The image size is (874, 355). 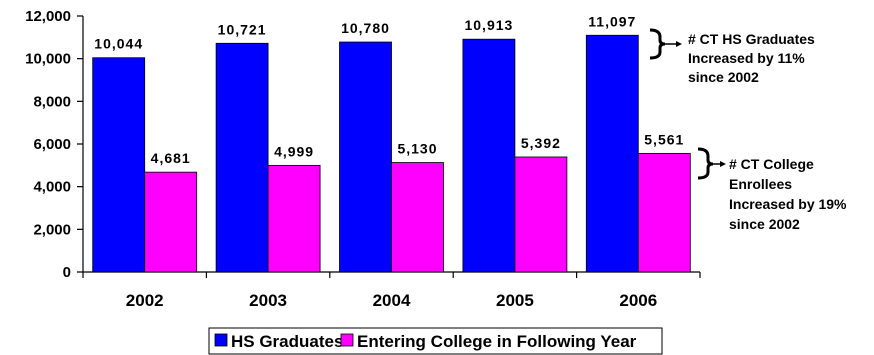 I want to click on x-tick-label: 2003, so click(x=268, y=300).